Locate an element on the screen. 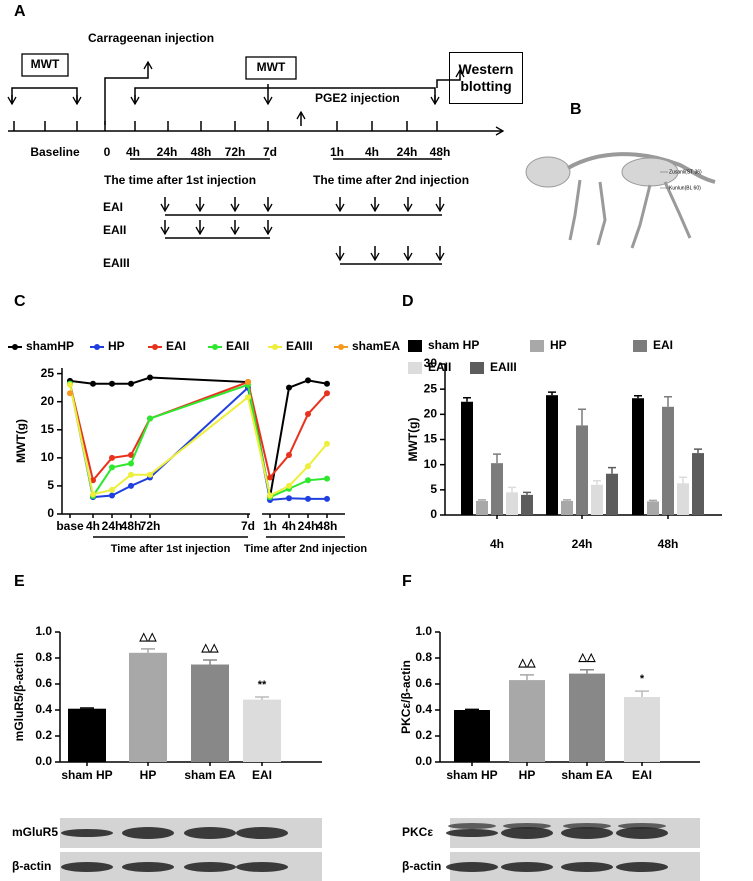 Image resolution: width=753 pixels, height=881 pixels. y-tick-label: 10 is located at coordinates (48, 457).